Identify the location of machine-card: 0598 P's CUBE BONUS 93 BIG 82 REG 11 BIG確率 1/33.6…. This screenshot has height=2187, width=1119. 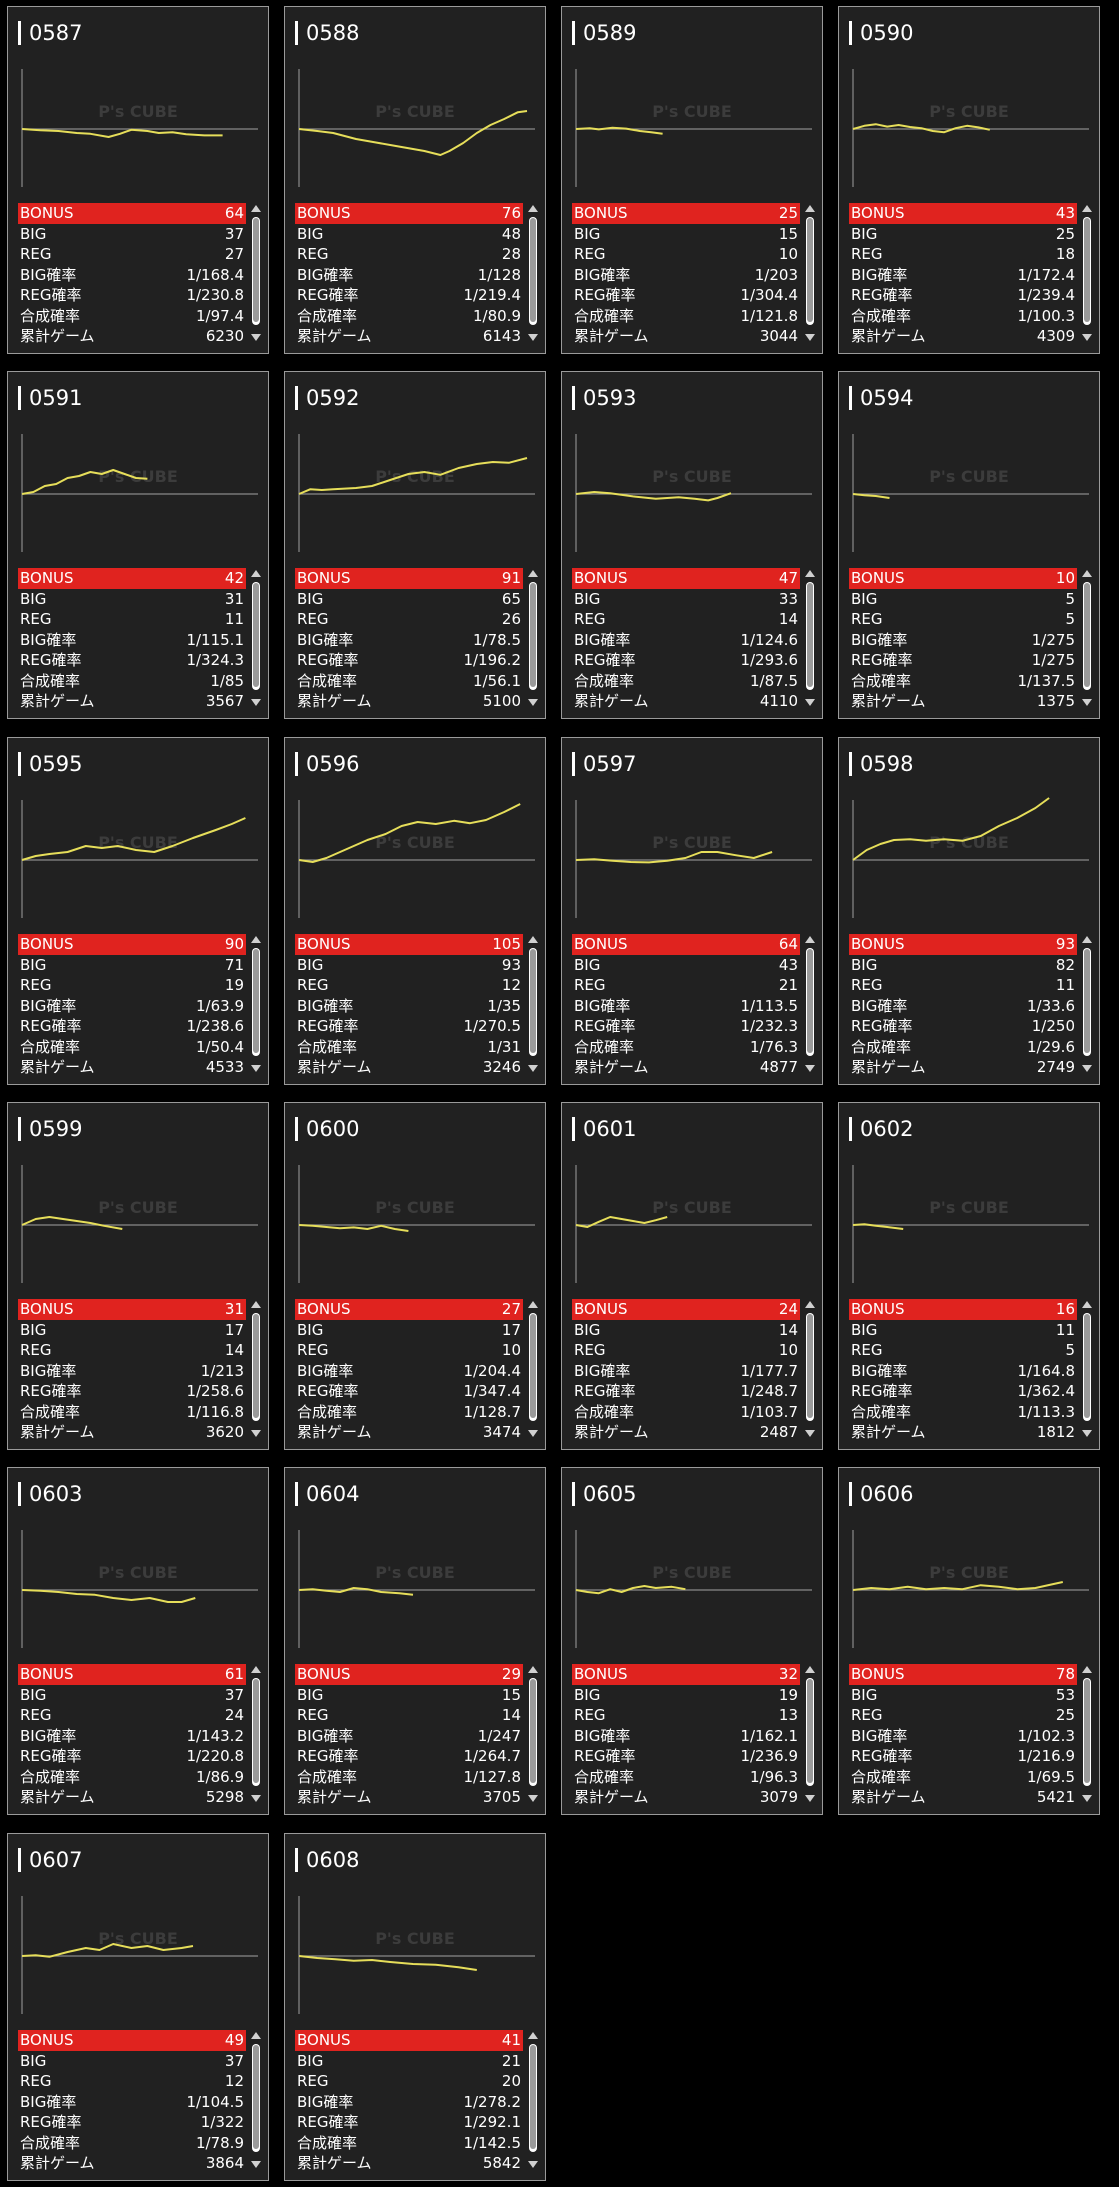
(969, 911).